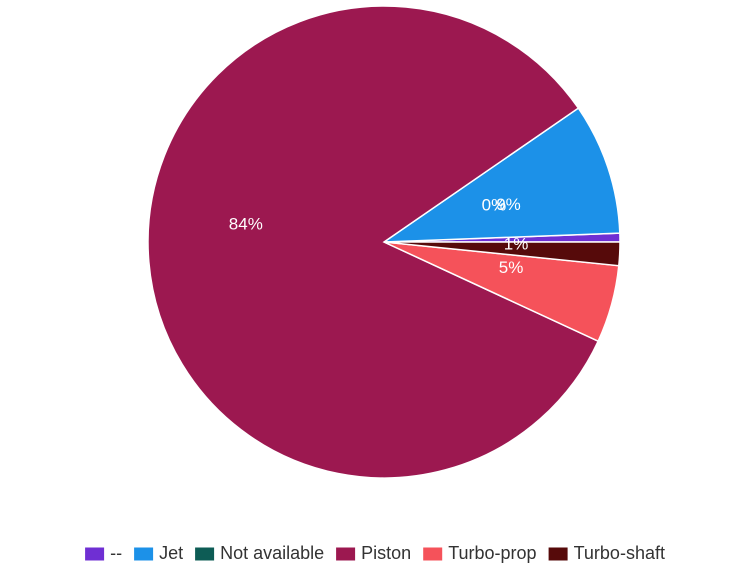 The height and width of the screenshot is (568, 750). Describe the element at coordinates (158, 553) in the screenshot. I see `legend-item-jet: Jet` at that location.